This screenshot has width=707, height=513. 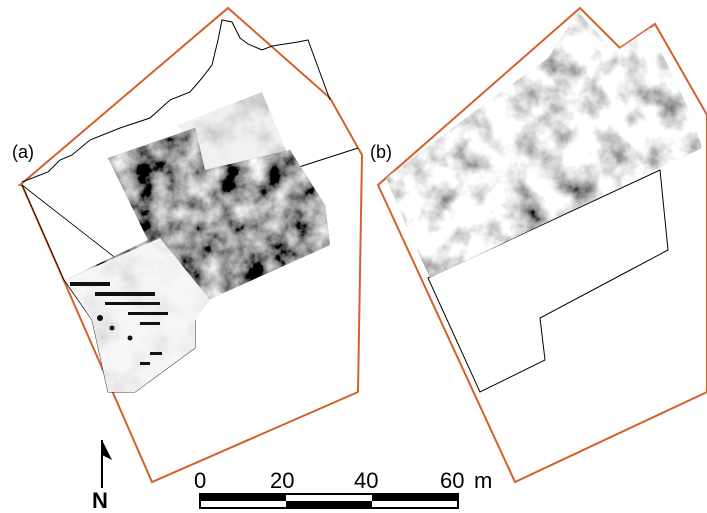 What do you see at coordinates (327, 158) in the screenshot?
I see `panel-a-survey-outline-lower` at bounding box center [327, 158].